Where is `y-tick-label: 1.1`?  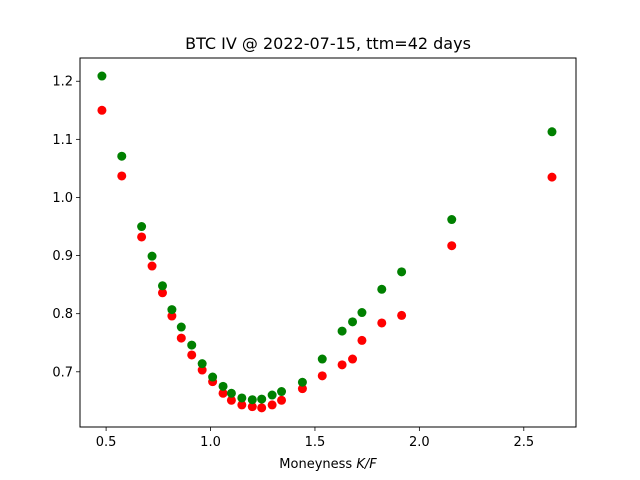
y-tick-label: 1.1 is located at coordinates (62, 140).